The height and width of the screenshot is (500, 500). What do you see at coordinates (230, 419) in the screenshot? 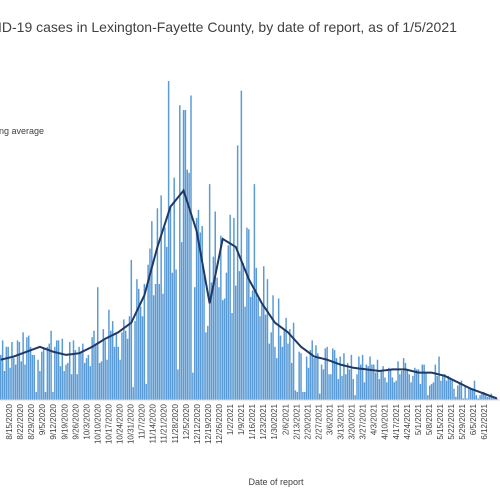
I see `x-tick-label: 1/2/2021` at bounding box center [230, 419].